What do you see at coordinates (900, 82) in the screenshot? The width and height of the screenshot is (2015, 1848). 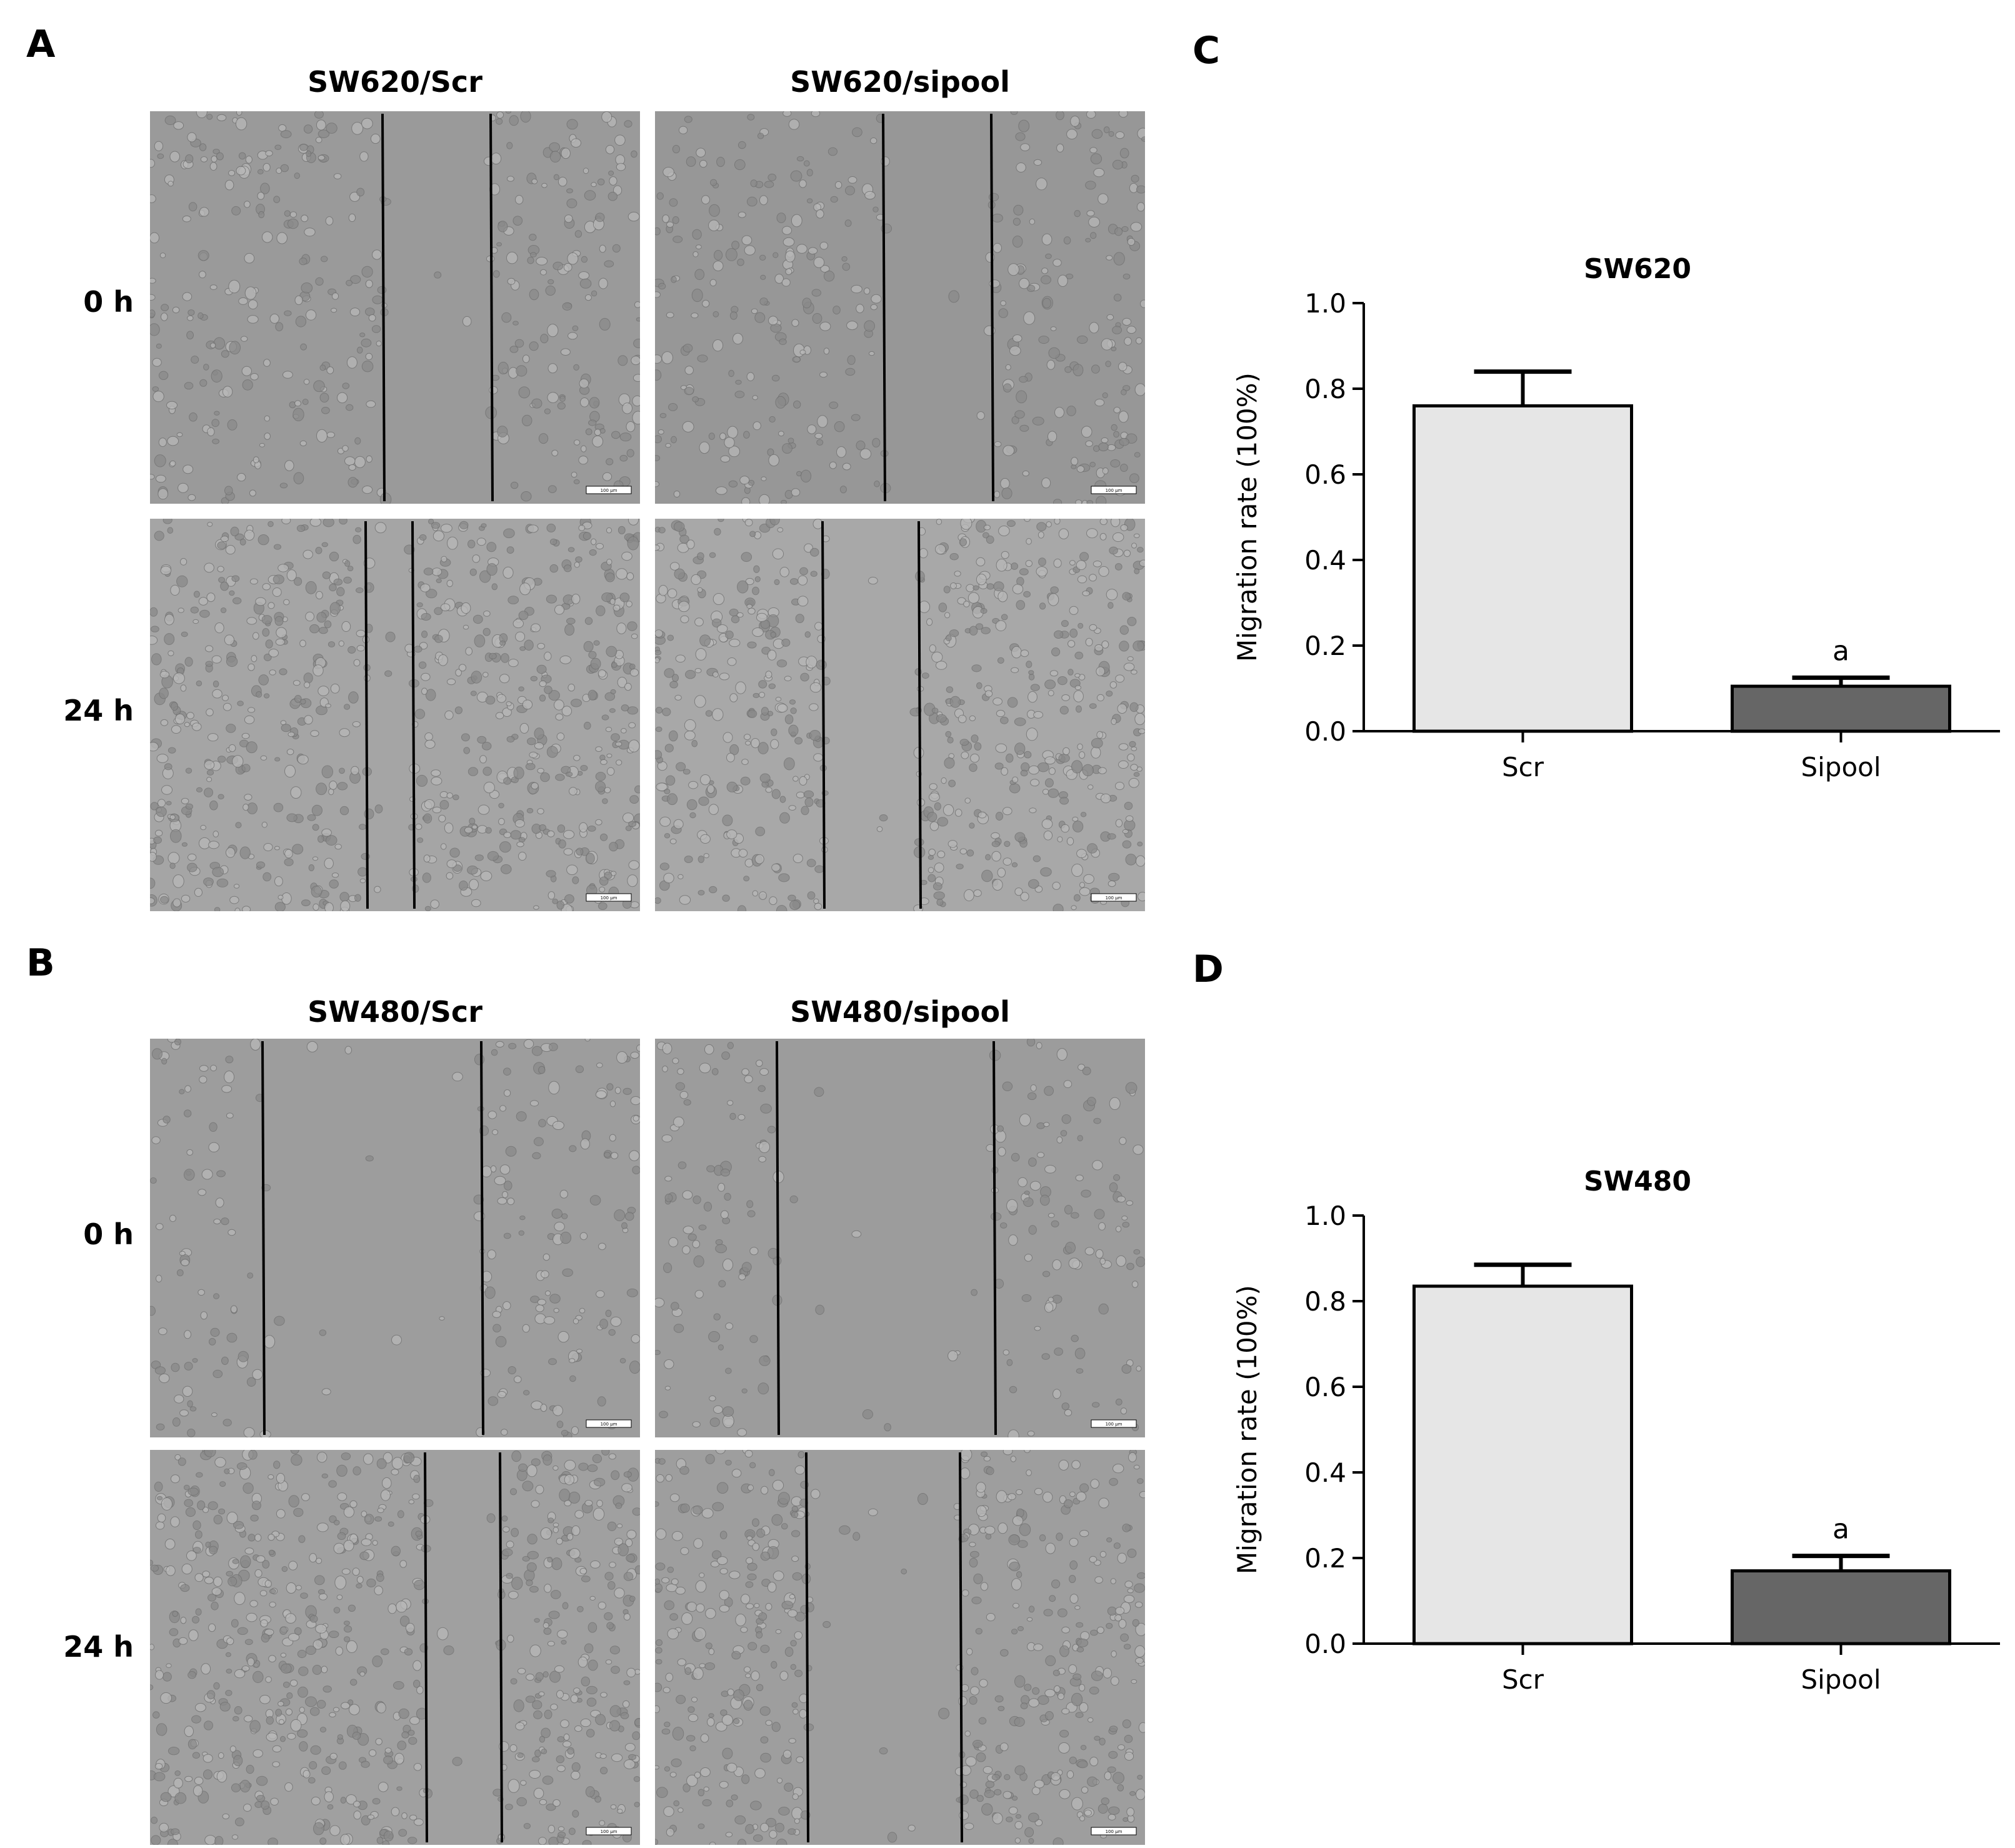 I see `panel-a-column-title-sipool: SW620/sipool` at bounding box center [900, 82].